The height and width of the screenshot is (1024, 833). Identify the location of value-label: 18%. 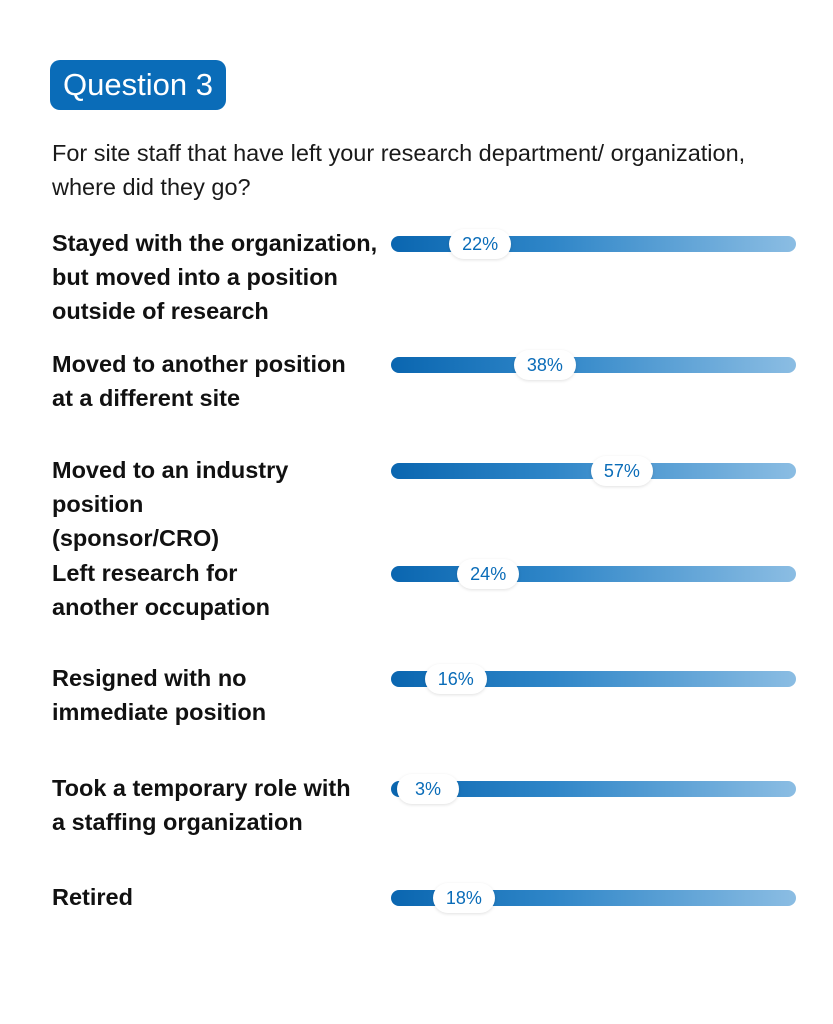
(463, 898).